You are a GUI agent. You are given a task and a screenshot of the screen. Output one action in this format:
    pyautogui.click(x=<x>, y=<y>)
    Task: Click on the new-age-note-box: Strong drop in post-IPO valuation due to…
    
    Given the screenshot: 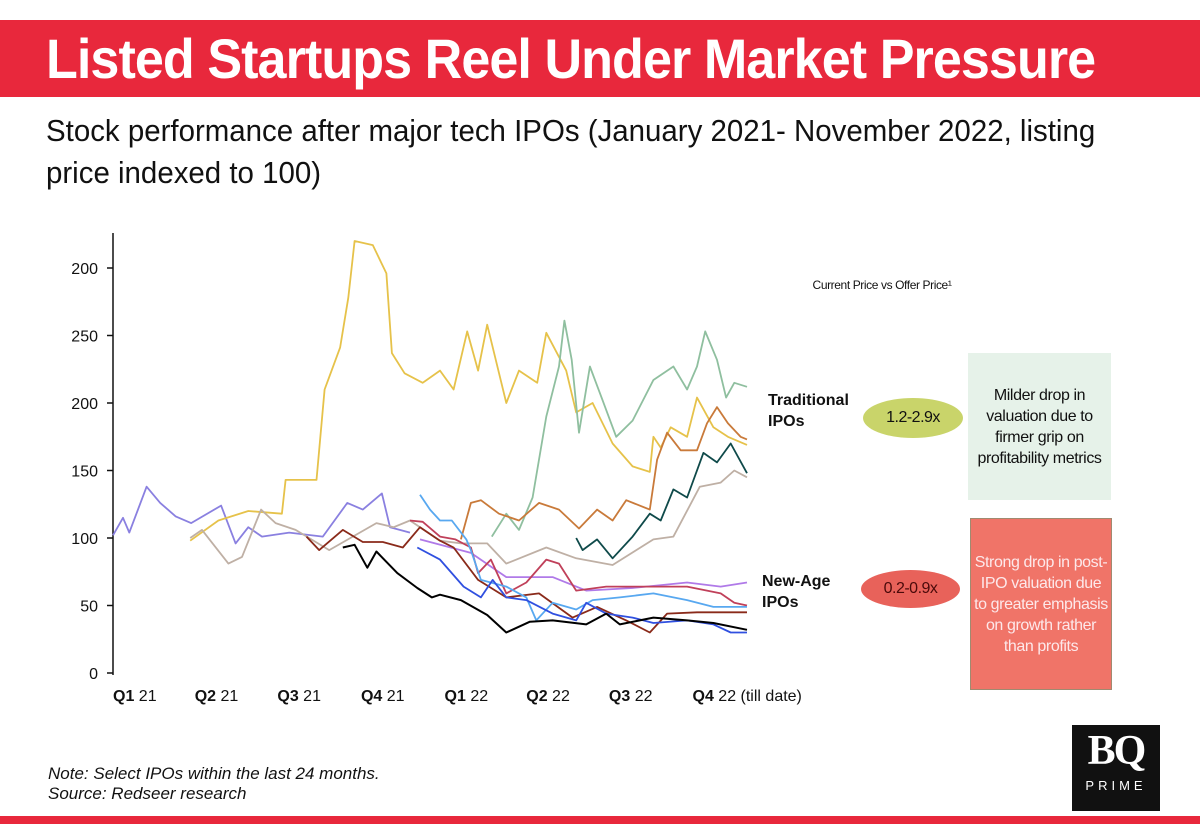 What is the action you would take?
    pyautogui.click(x=1041, y=604)
    